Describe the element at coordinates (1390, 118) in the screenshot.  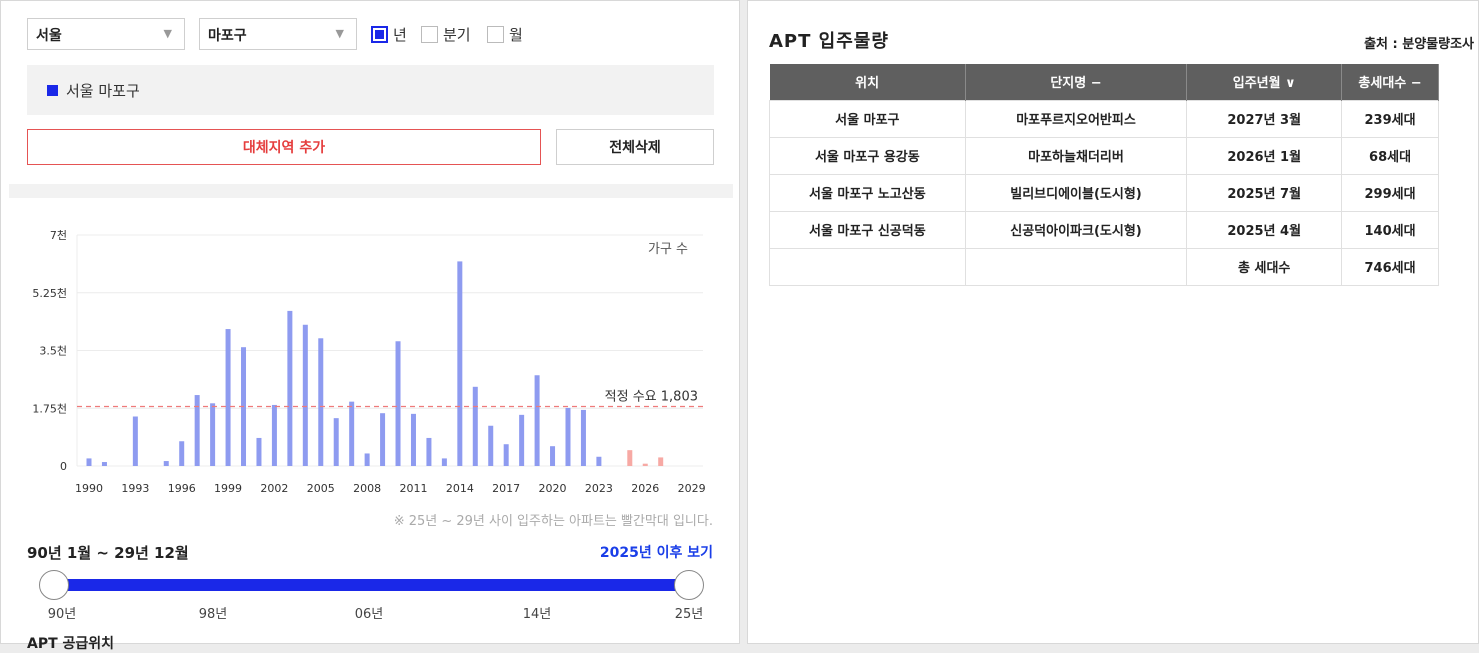
I see `table-cell: 239세대` at that location.